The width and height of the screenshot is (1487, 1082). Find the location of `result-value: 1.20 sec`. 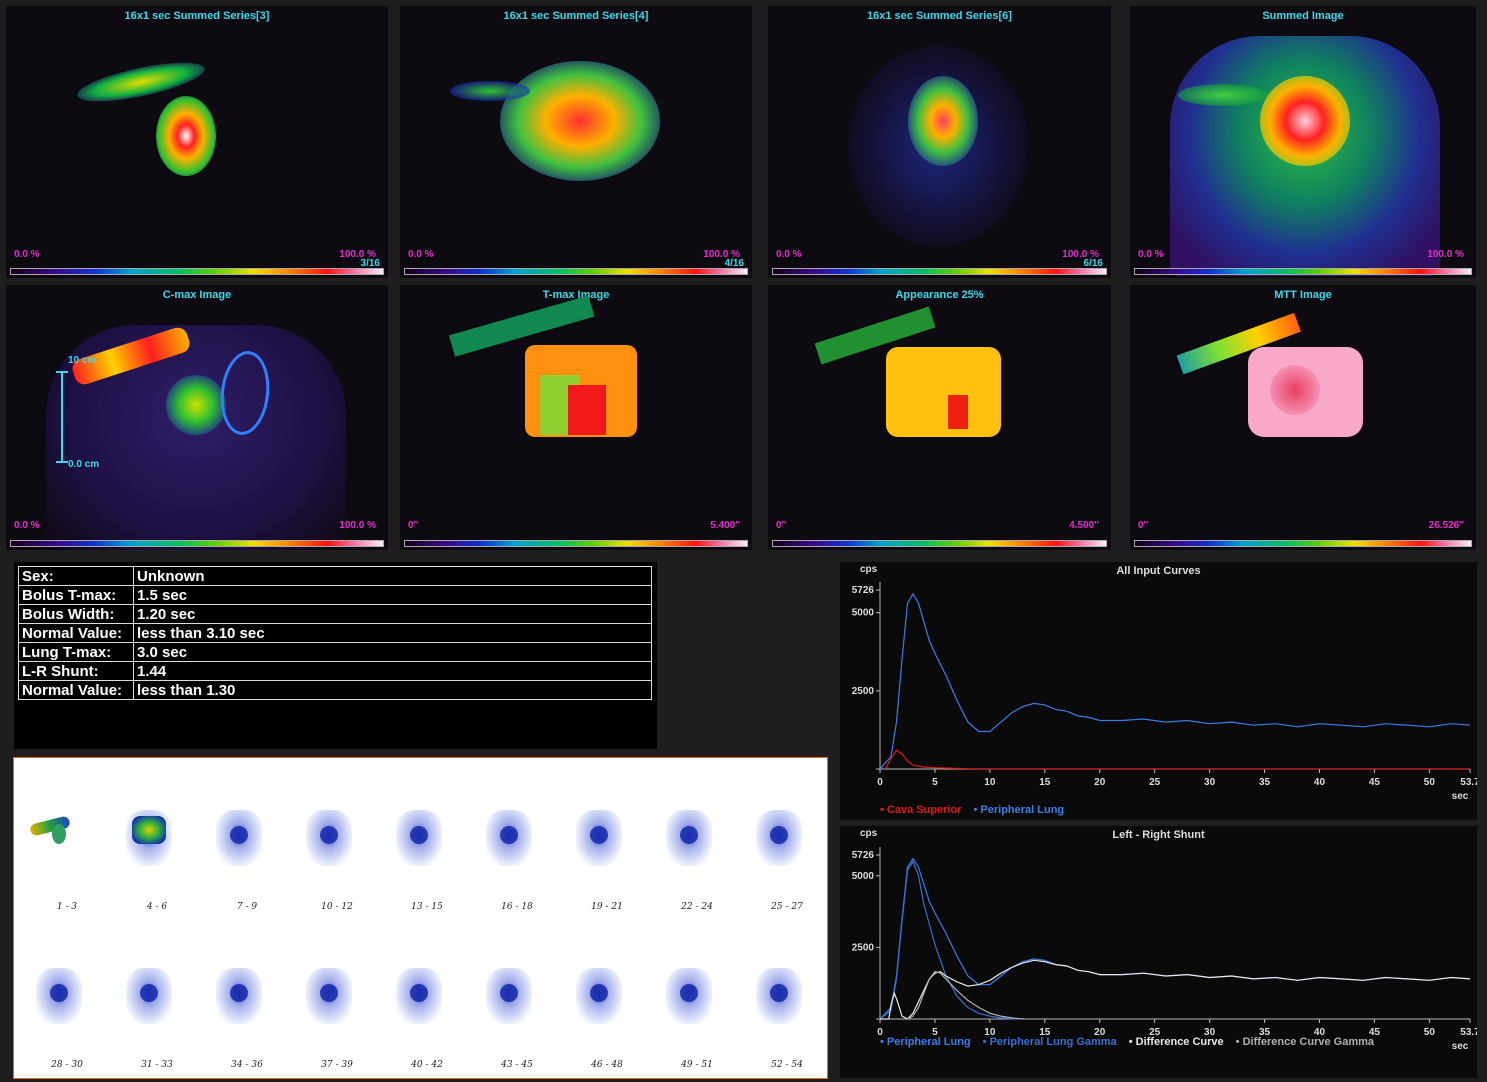

result-value: 1.20 sec is located at coordinates (392, 614).